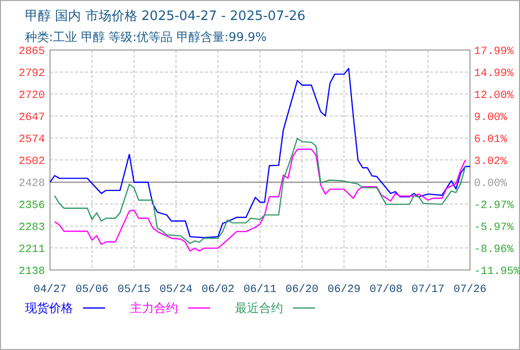 This screenshot has height=350, width=520. Describe the element at coordinates (494, 228) in the screenshot. I see `y2-tick-label: -5.97%` at that location.